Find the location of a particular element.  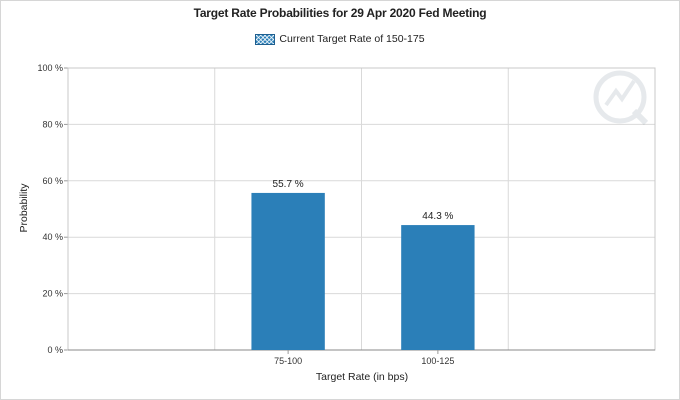

data-label: 55.7 % is located at coordinates (288, 184).